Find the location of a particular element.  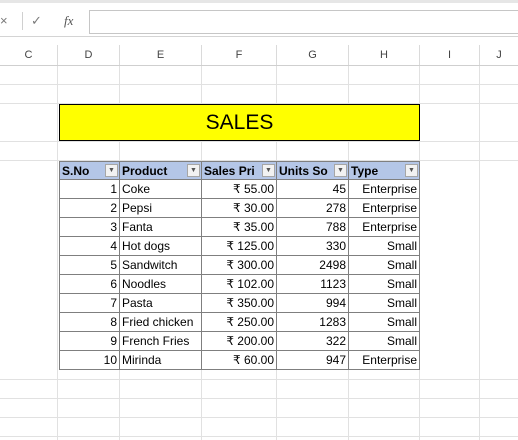

table-row: 10 Mirinda ₹ 60.00 947 Enterprise is located at coordinates (239, 360).